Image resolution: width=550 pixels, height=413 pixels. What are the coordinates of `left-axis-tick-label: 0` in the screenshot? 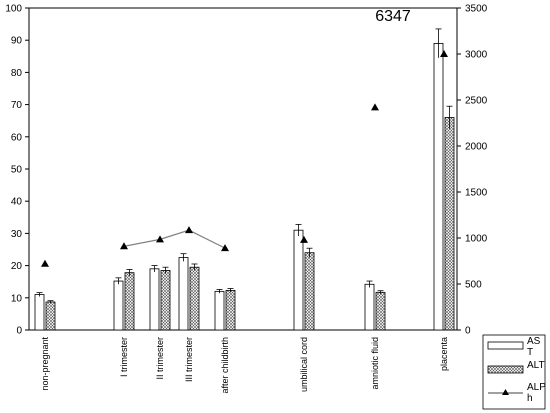 It's located at (19, 331).